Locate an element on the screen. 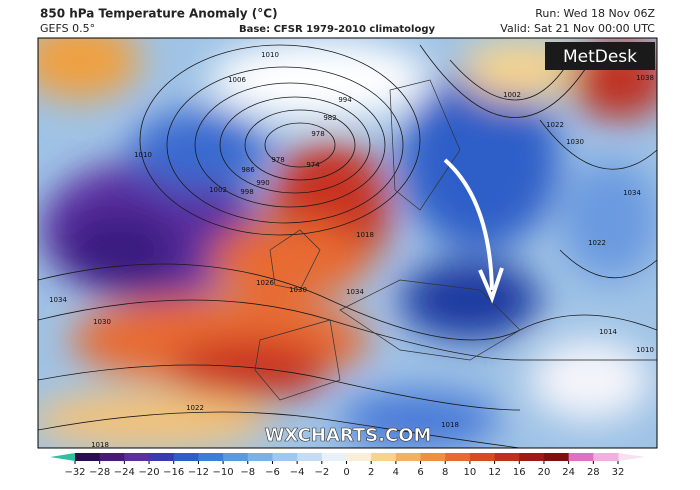 The width and height of the screenshot is (700, 490). colorbar-label: −4 is located at coordinates (297, 472).